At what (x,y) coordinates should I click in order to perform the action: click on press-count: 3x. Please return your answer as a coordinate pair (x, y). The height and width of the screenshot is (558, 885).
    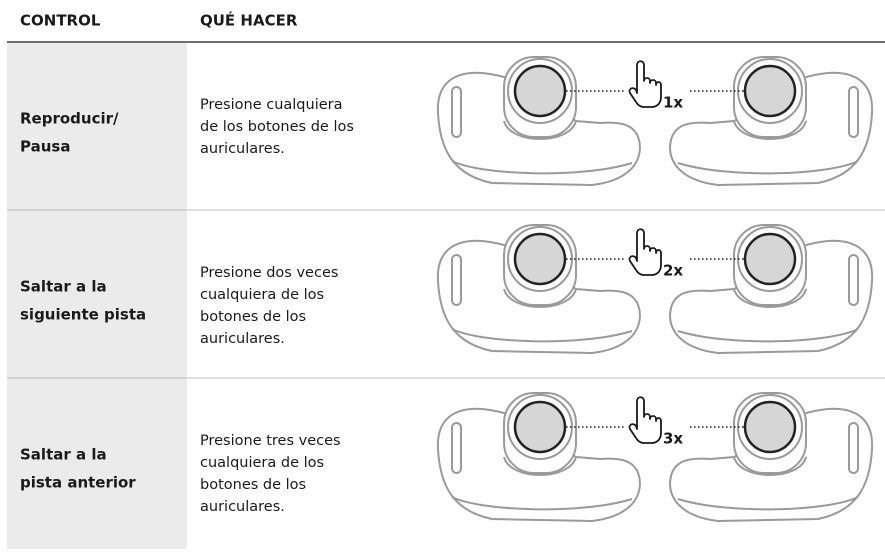
    Looking at the image, I should click on (673, 439).